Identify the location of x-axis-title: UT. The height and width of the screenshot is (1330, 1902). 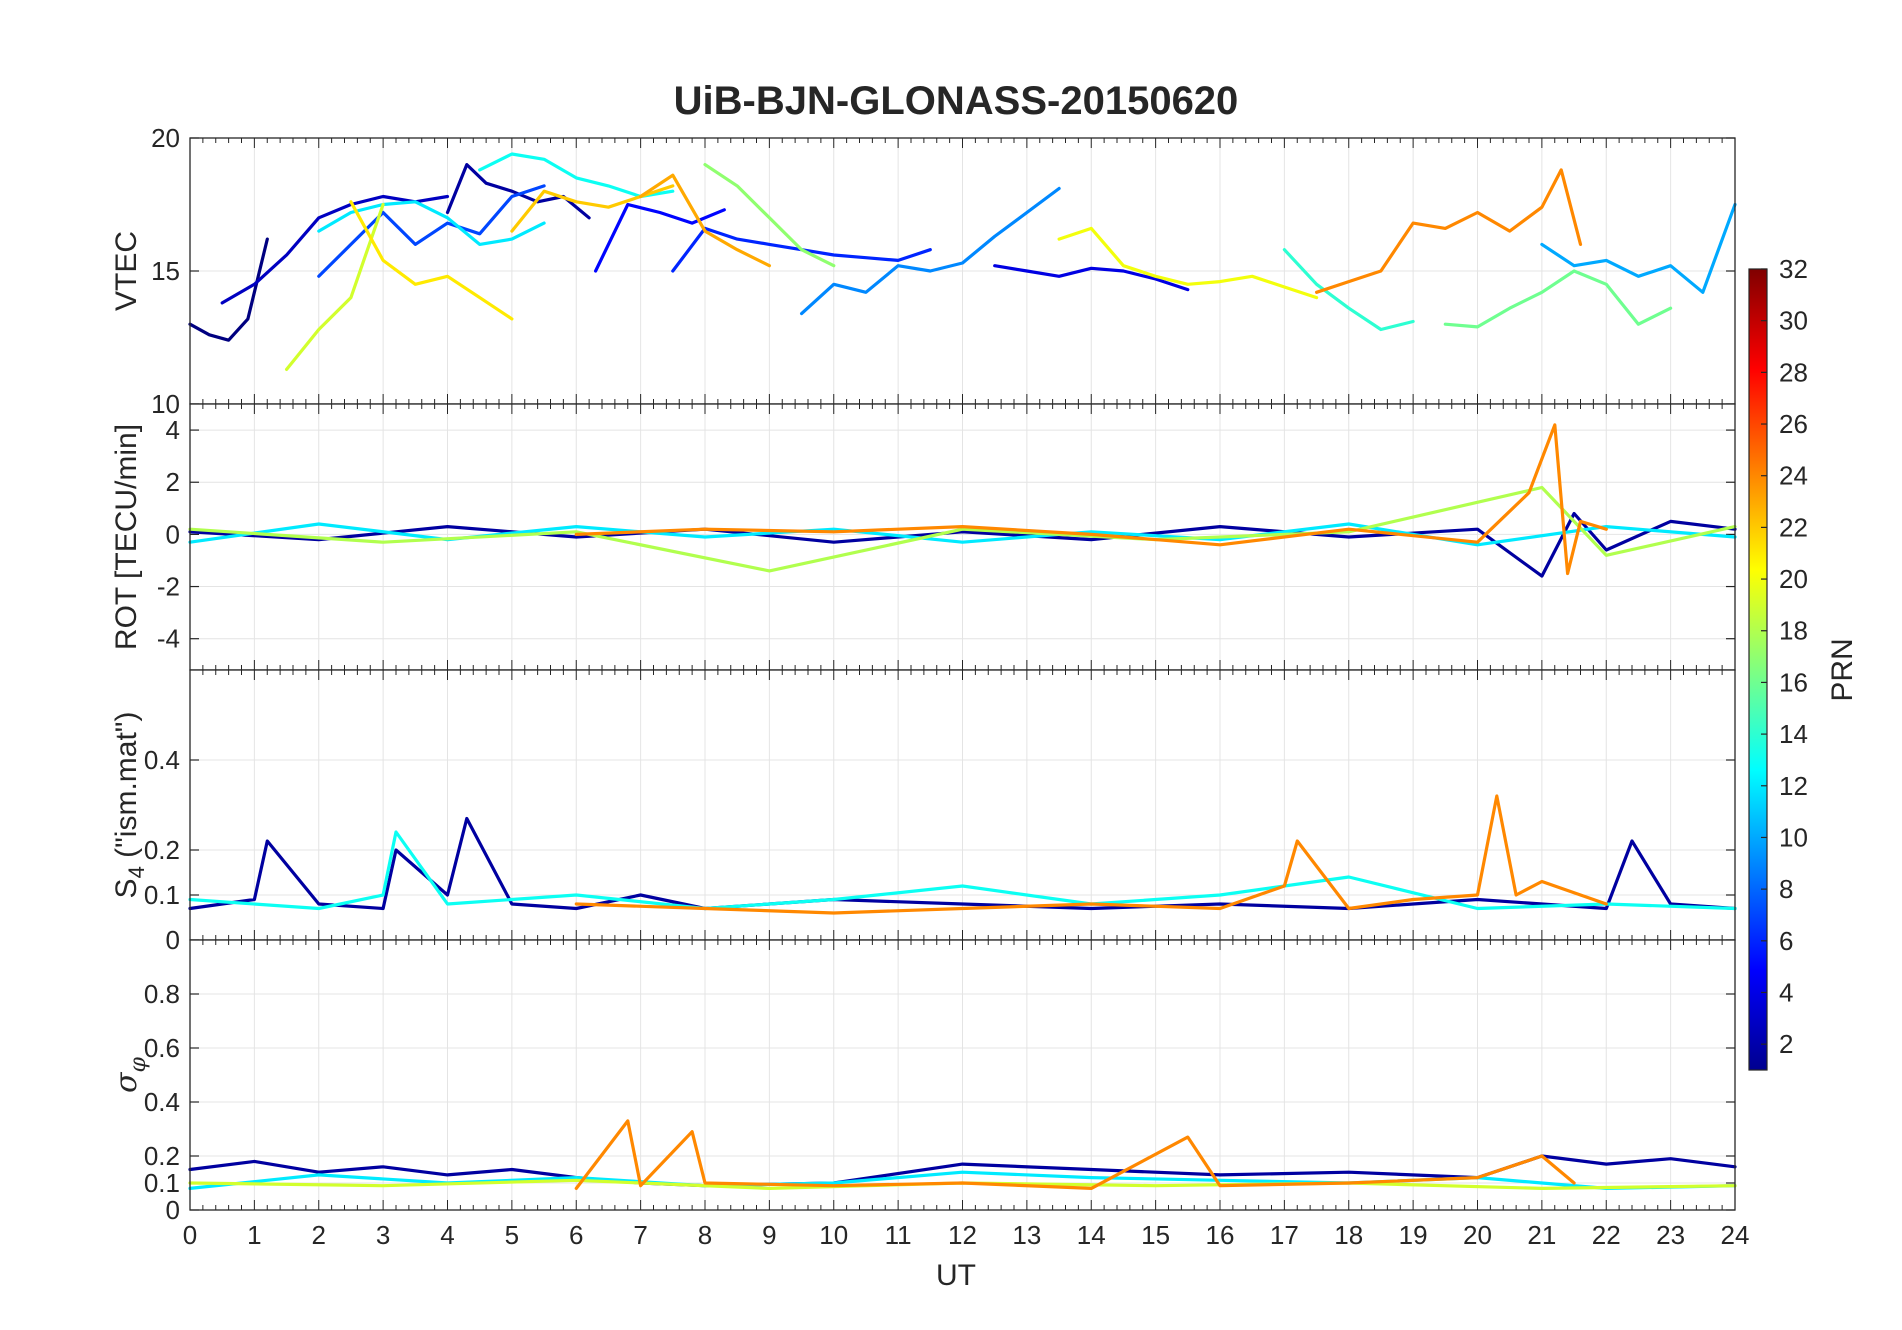
(956, 1275).